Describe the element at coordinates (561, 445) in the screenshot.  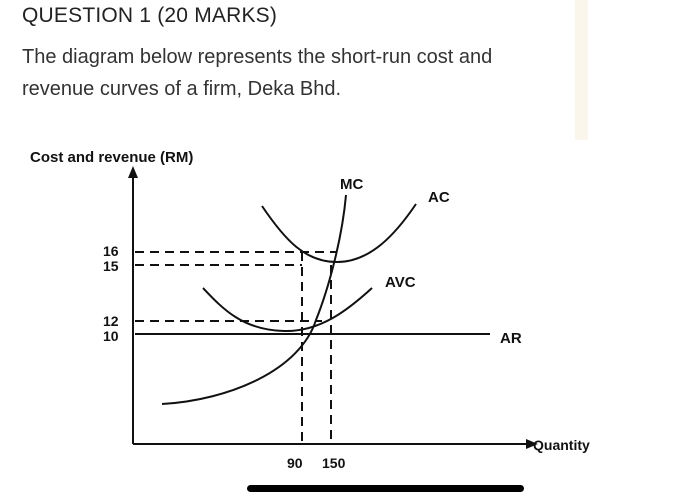
I see `x-axis-title: Quantity` at that location.